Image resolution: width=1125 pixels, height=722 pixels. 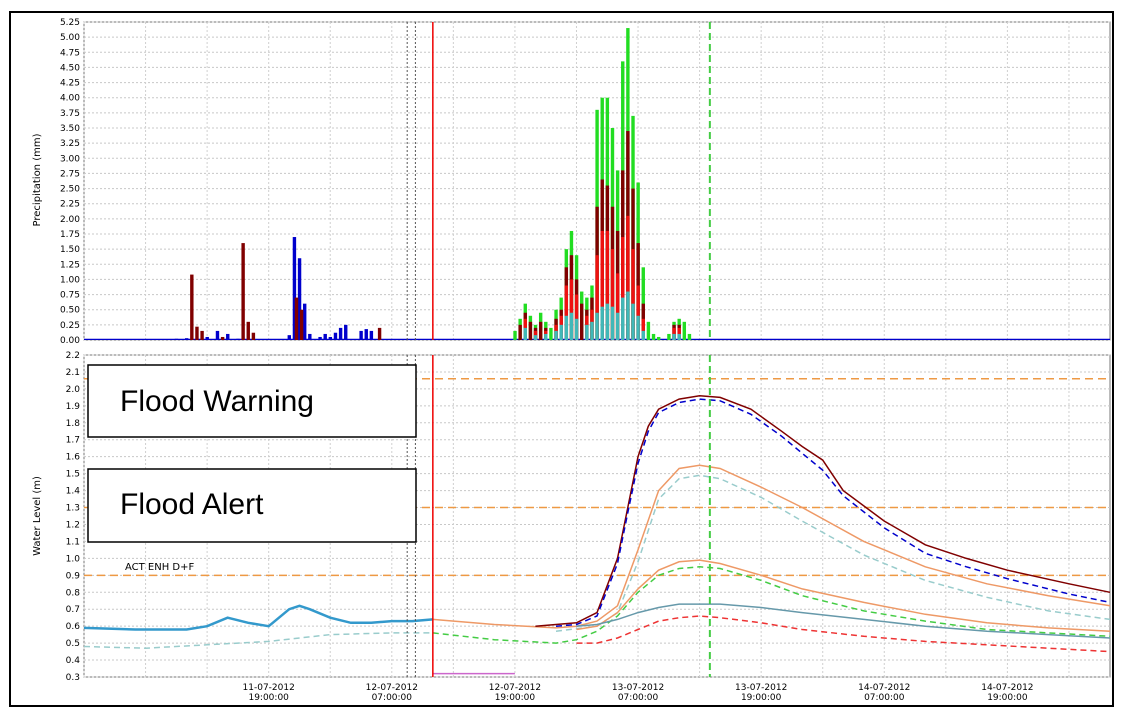 What do you see at coordinates (761, 688) in the screenshot?
I see `x-tick-date: 13-07-2012` at bounding box center [761, 688].